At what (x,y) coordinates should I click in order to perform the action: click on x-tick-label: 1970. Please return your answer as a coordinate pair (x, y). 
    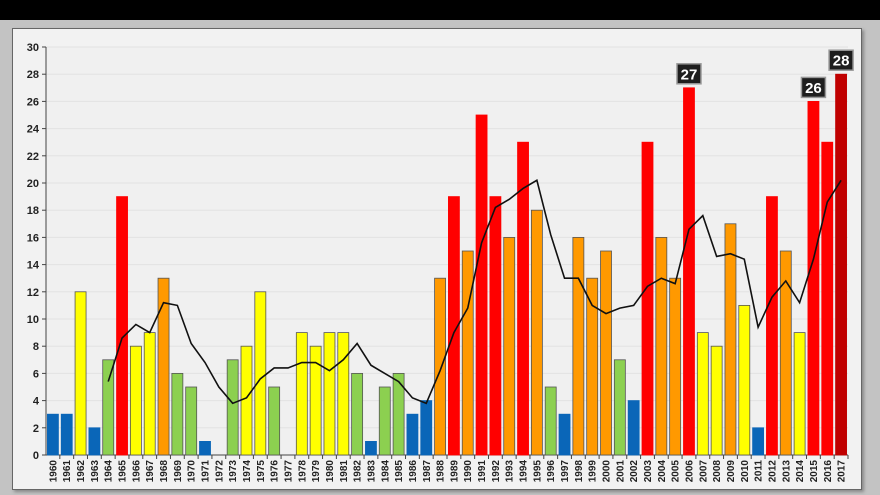
    Looking at the image, I should click on (192, 471).